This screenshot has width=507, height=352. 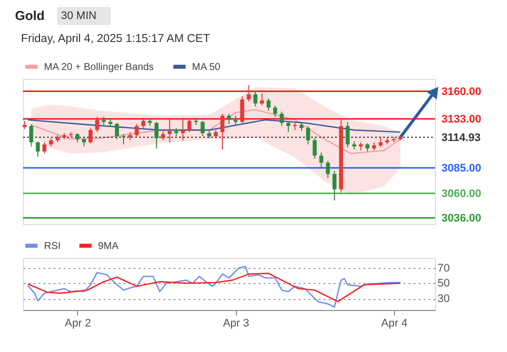 I want to click on x-tick-label: Apr 4, so click(x=394, y=324).